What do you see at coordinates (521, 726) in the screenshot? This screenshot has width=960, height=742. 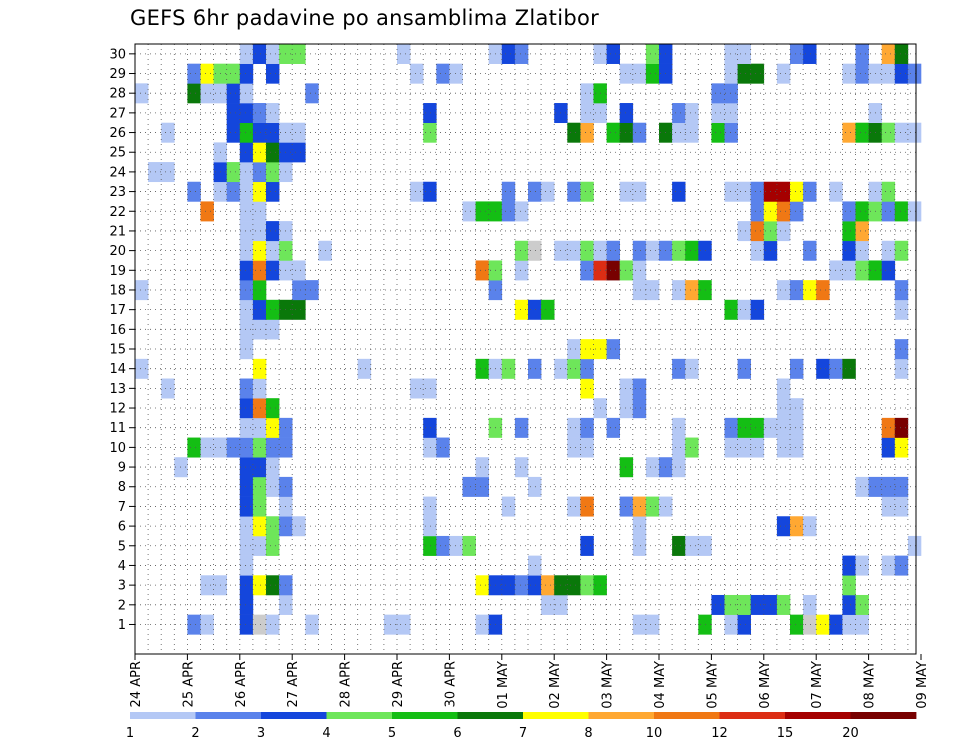 I see `colorbar: 1 2 3 4 5 6 7 8 10 12 15 20` at bounding box center [521, 726].